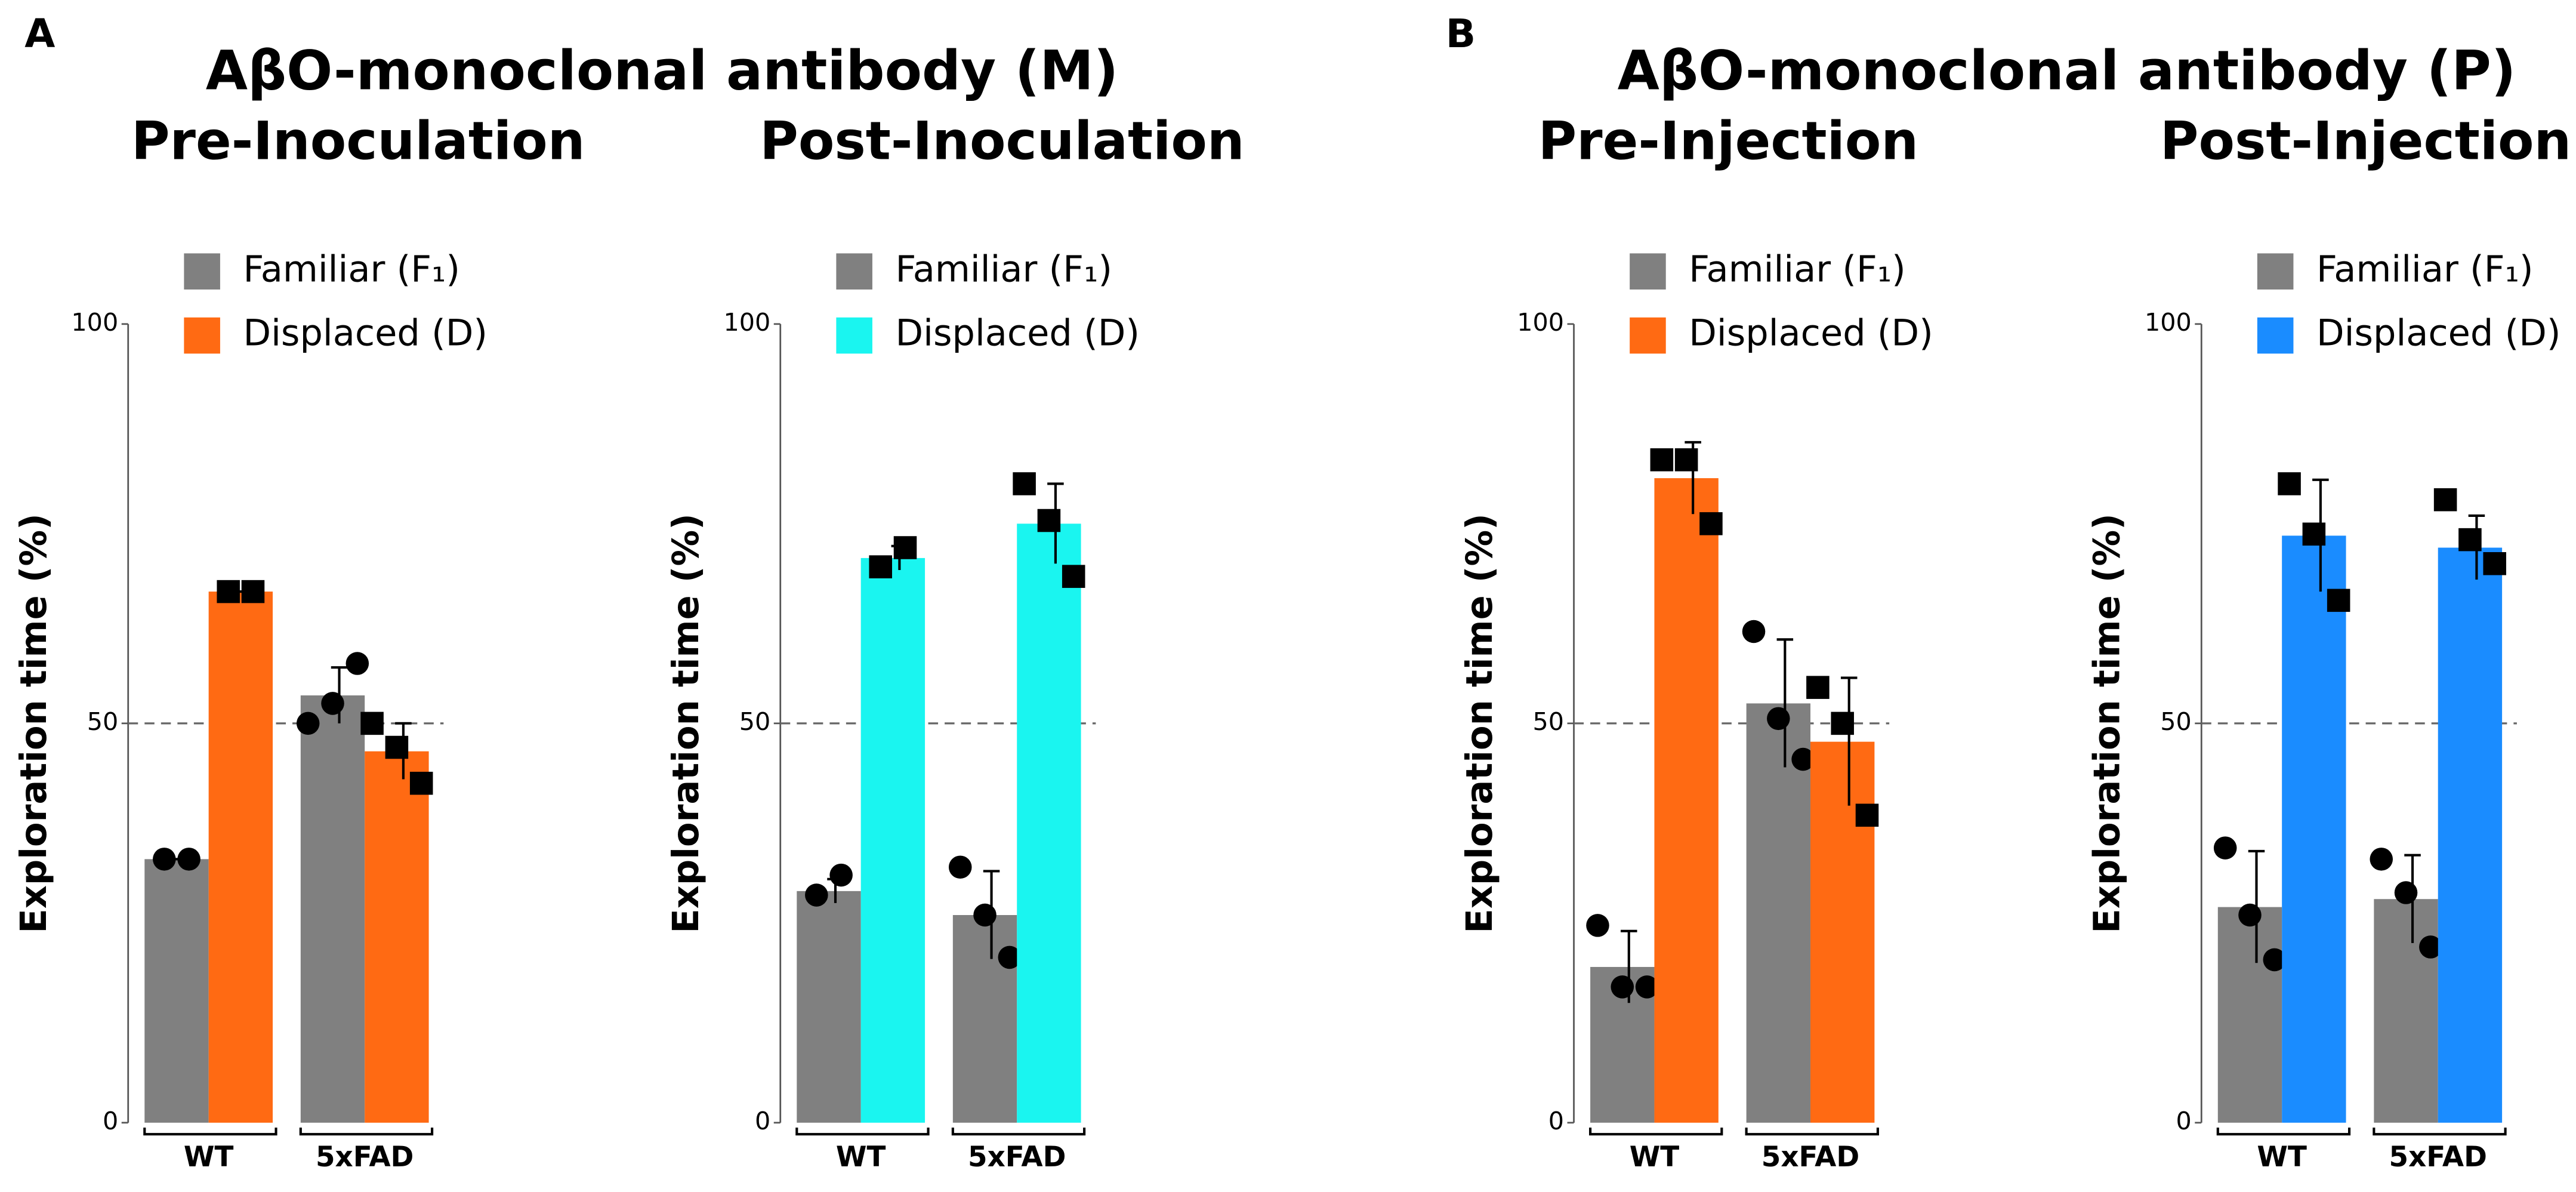 Image resolution: width=2576 pixels, height=1192 pixels. What do you see at coordinates (1729, 141) in the screenshot?
I see `subtitle: Pre-Injection` at bounding box center [1729, 141].